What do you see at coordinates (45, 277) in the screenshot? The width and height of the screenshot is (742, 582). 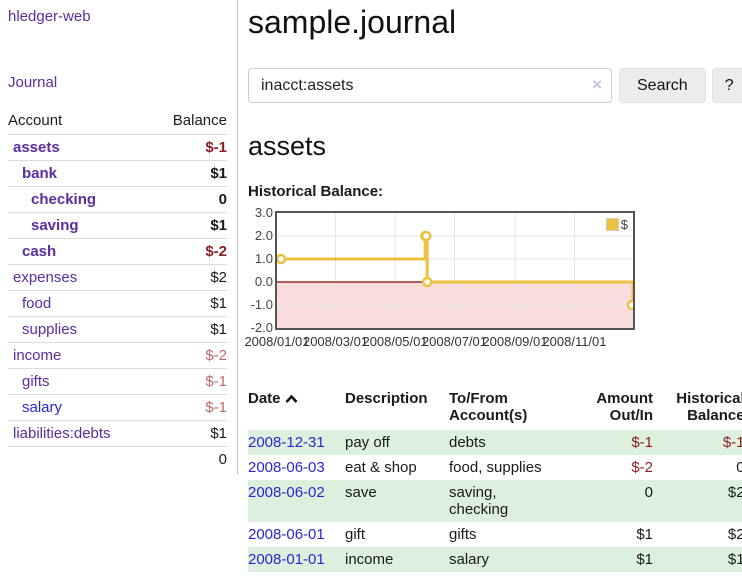 I see `account-link: expenses` at bounding box center [45, 277].